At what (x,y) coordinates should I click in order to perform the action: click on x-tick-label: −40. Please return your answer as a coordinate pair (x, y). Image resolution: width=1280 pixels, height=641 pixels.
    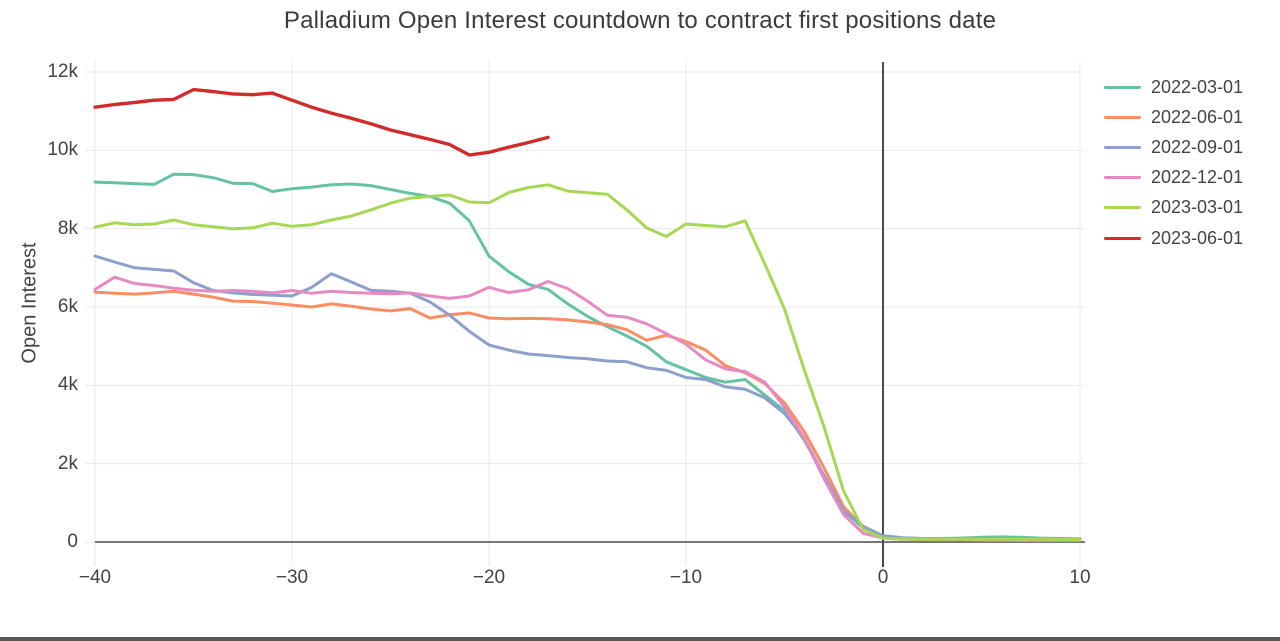
    Looking at the image, I should click on (95, 577).